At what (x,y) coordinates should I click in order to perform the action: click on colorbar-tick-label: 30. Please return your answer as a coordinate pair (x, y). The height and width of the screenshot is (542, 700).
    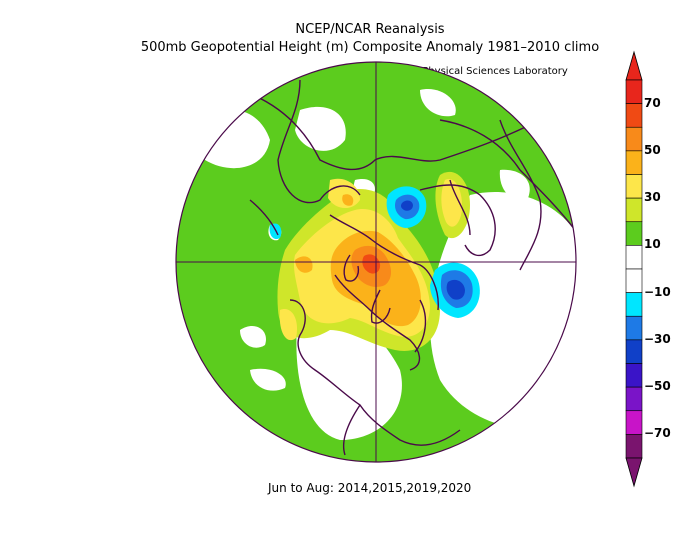
    Looking at the image, I should click on (652, 197).